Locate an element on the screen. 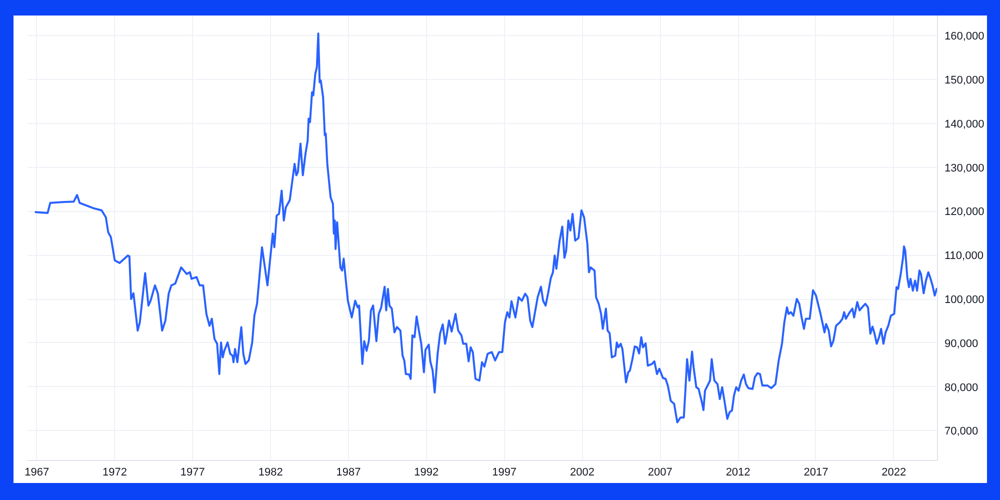 Image resolution: width=1000 pixels, height=500 pixels. x-tick-label: 2017 is located at coordinates (816, 472).